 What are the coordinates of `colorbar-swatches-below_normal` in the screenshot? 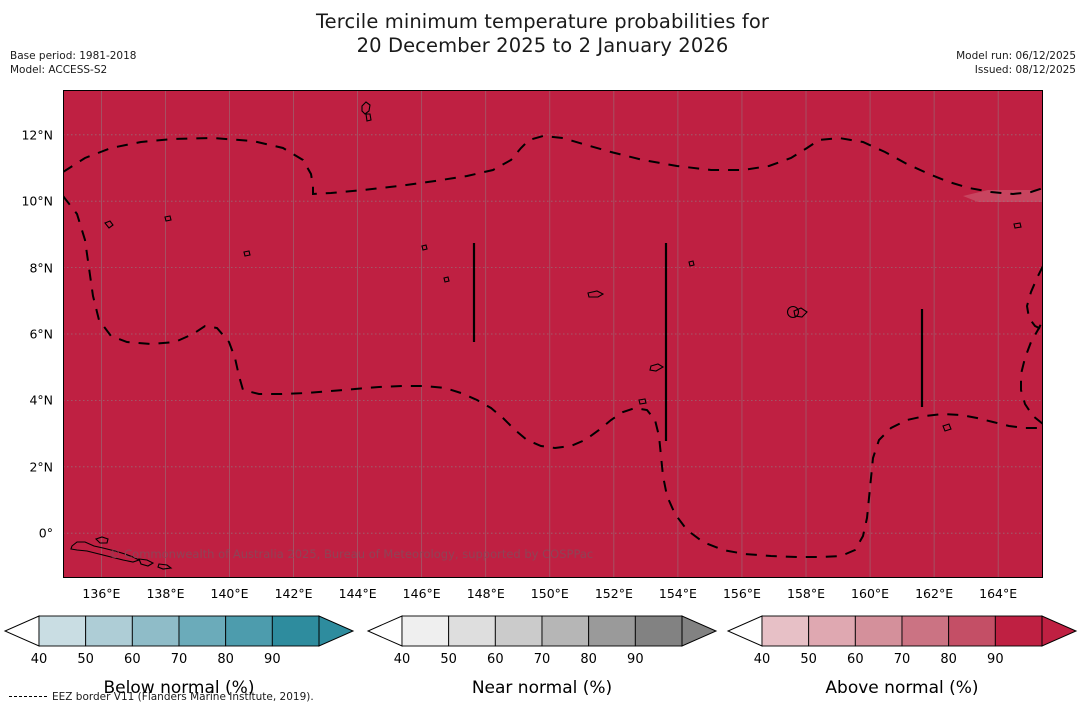 It's located at (179, 631).